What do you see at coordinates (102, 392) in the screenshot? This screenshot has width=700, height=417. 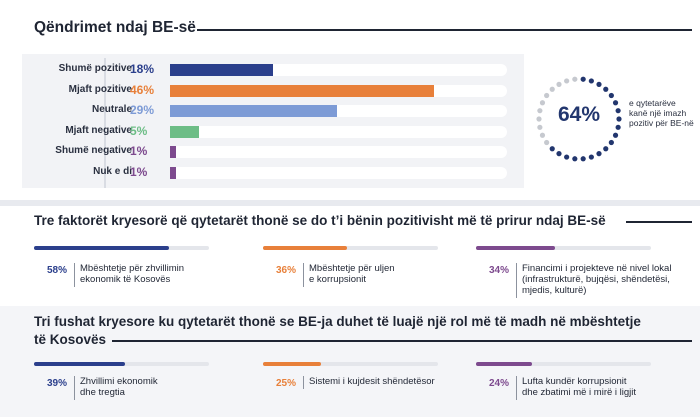 I see `item-text-line: dhe tregtia` at bounding box center [102, 392].